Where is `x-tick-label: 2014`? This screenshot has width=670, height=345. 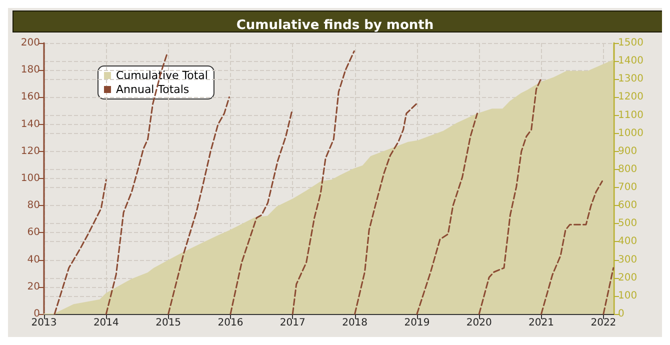 x-tick-label: 2014 is located at coordinates (106, 323).